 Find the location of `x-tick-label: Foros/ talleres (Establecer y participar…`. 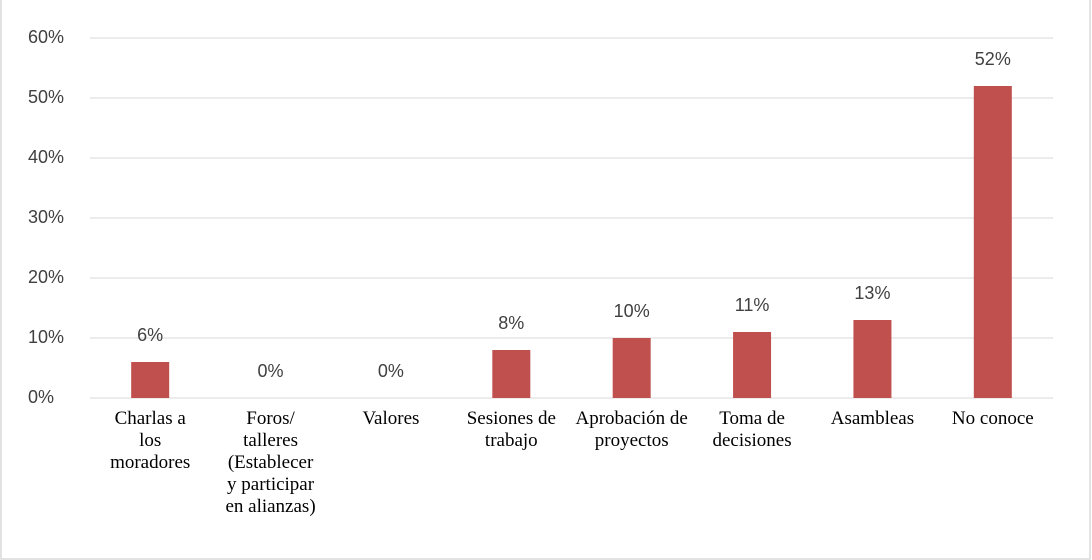

x-tick-label: Foros/ talleres (Establecer y participar… is located at coordinates (270, 462).